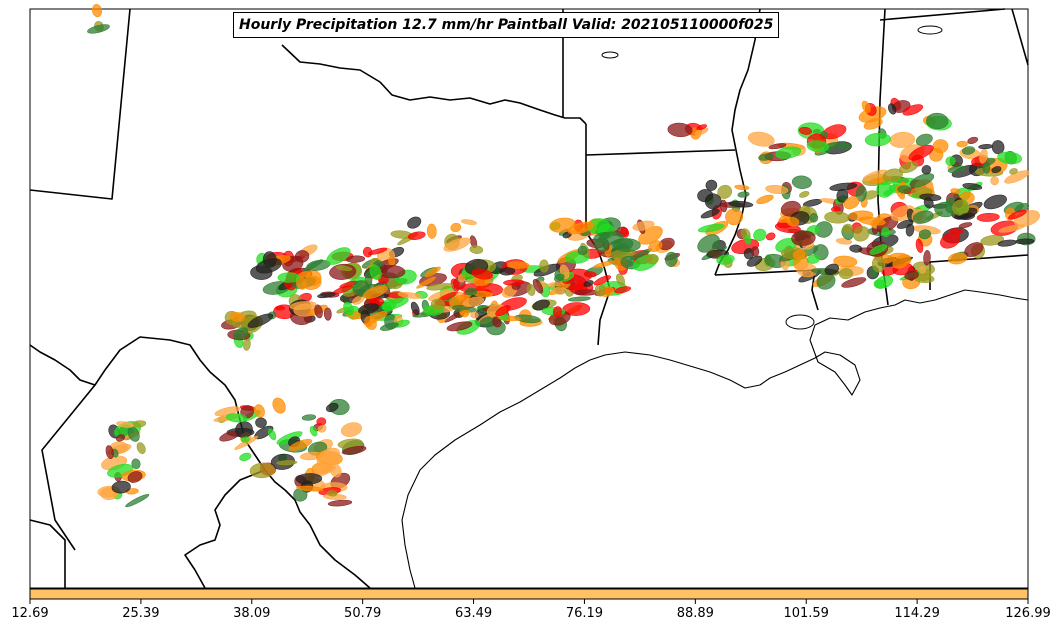 Image resolution: width=1062 pixels, height=633 pixels. What do you see at coordinates (529, 601) in the screenshot?
I see `colorbar-ticks` at bounding box center [529, 601].